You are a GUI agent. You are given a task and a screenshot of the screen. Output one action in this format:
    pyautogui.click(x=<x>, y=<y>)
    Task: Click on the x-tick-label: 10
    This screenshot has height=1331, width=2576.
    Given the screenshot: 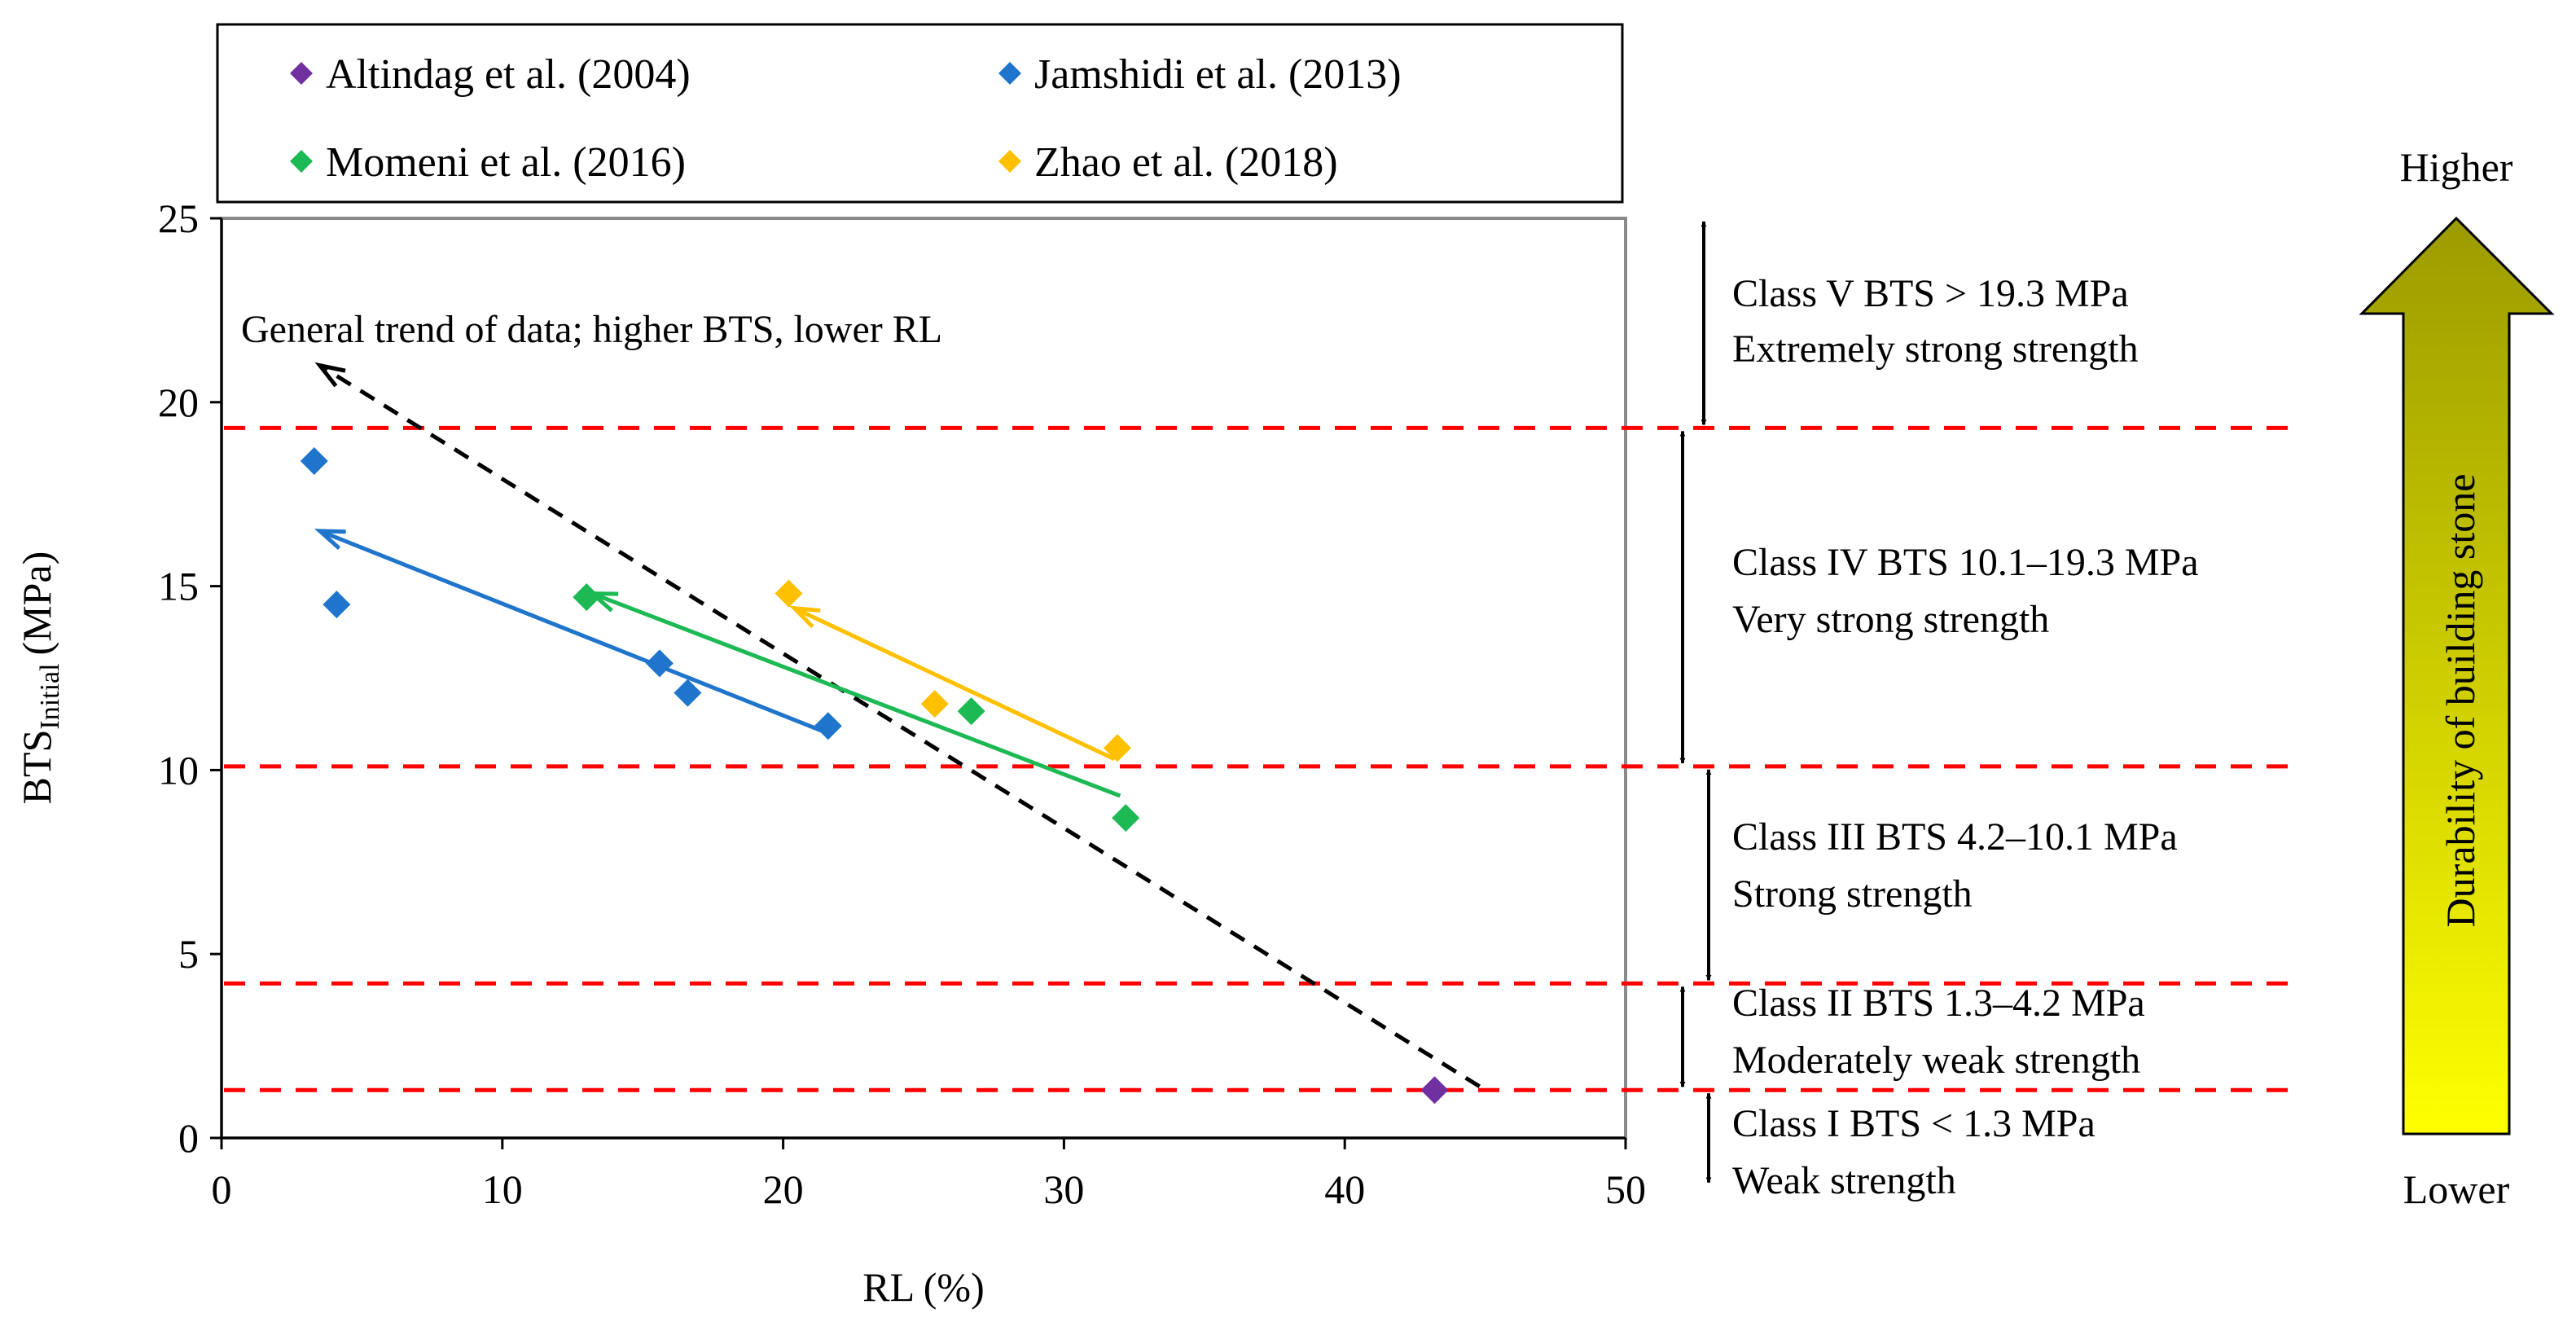 What is the action you would take?
    pyautogui.click(x=502, y=1189)
    